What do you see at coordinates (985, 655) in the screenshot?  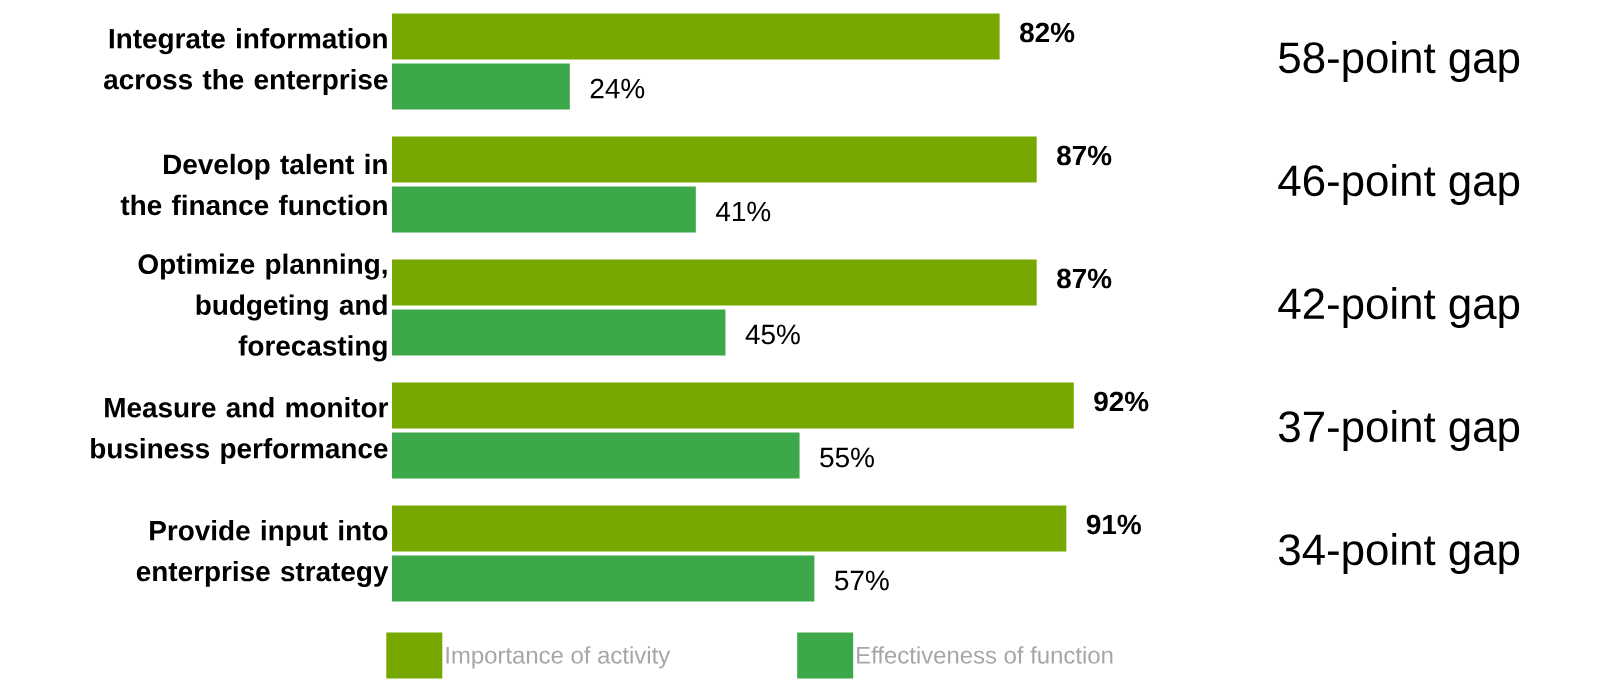 I see `legend-label: Effectiveness of function` at bounding box center [985, 655].